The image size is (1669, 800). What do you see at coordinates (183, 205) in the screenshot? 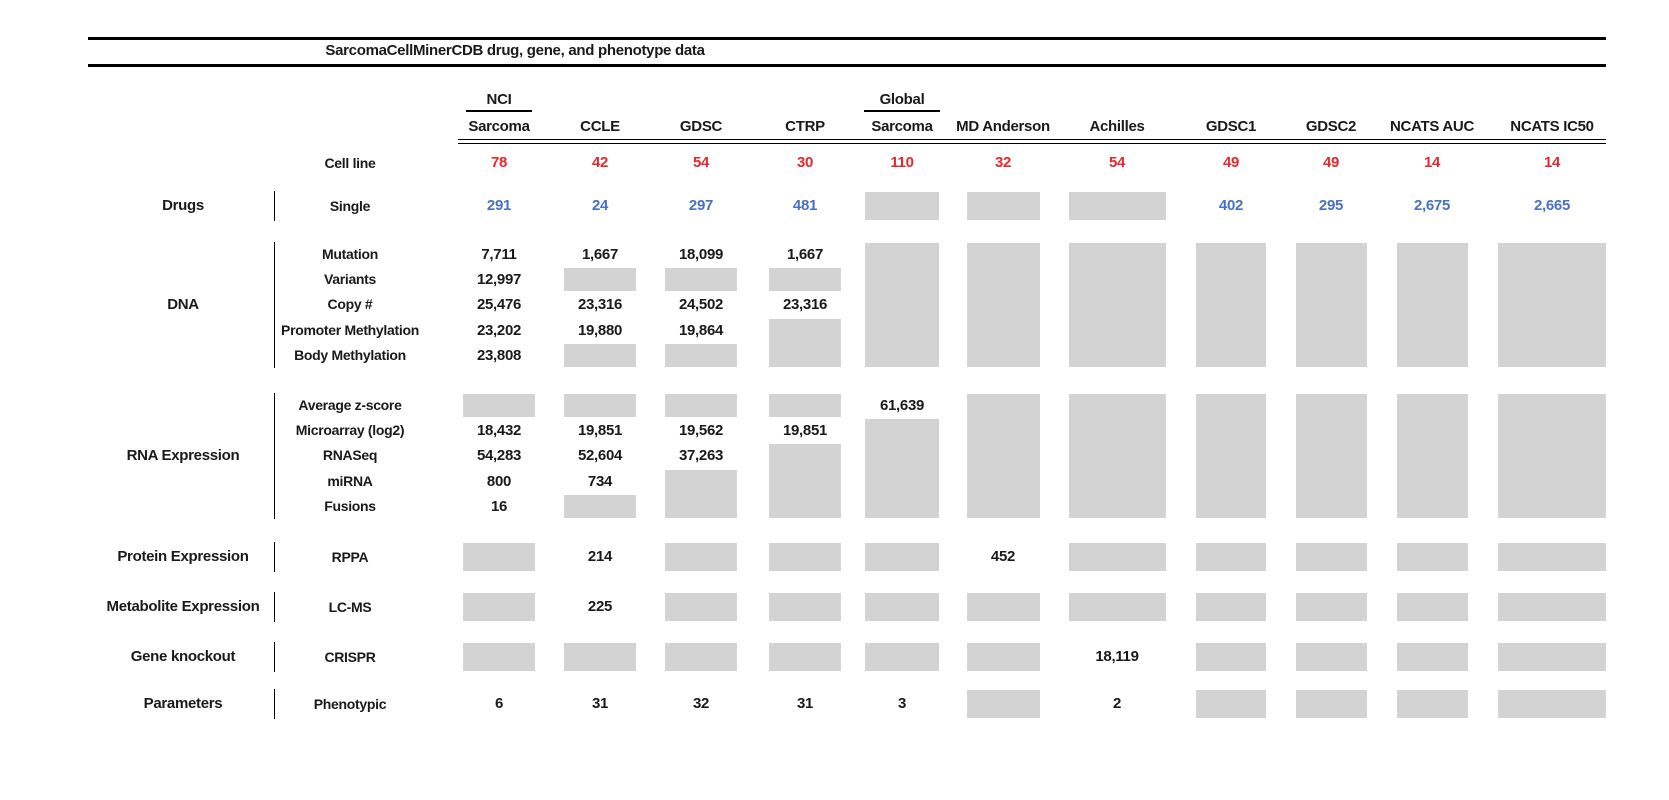
I see `section-category-label: Drugs` at bounding box center [183, 205].